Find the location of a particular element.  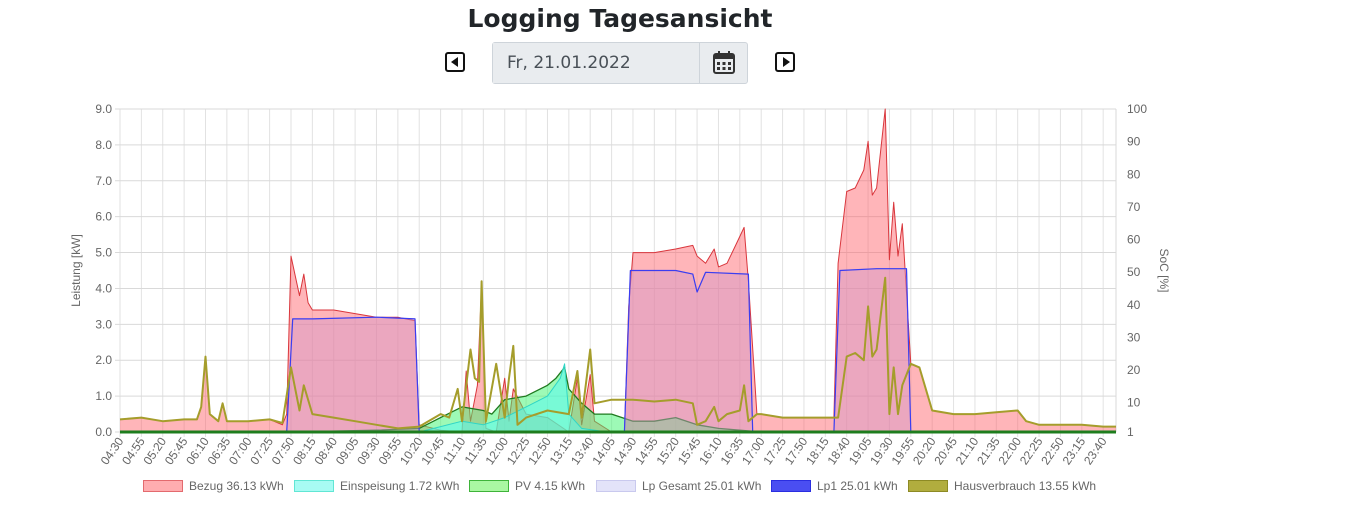

x-tick-label: 10:45 is located at coordinates (432, 450).